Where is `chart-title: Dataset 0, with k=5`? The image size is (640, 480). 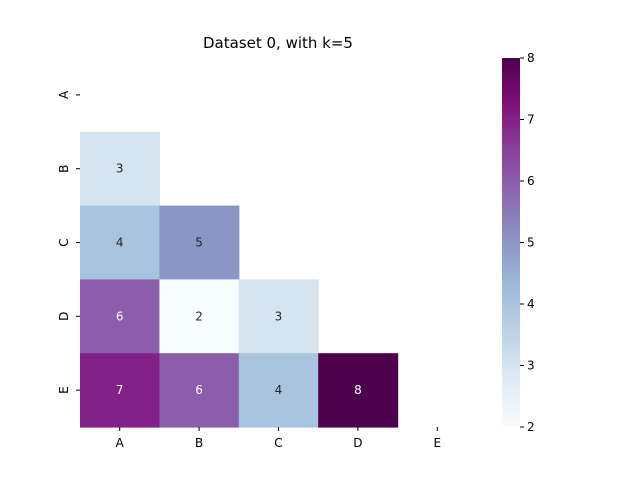 chart-title: Dataset 0, with k=5 is located at coordinates (278, 43).